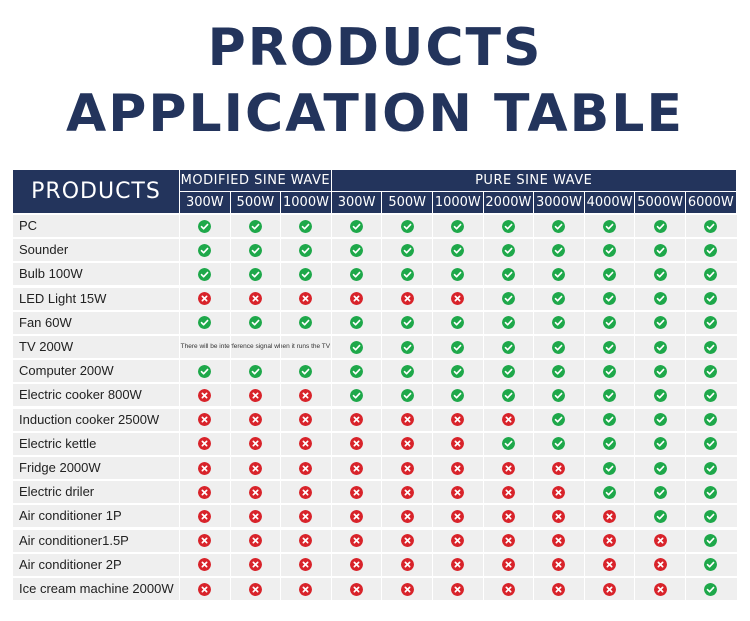 The height and width of the screenshot is (621, 750). What do you see at coordinates (306, 202) in the screenshot?
I see `wattage-header-3: 1000W` at bounding box center [306, 202].